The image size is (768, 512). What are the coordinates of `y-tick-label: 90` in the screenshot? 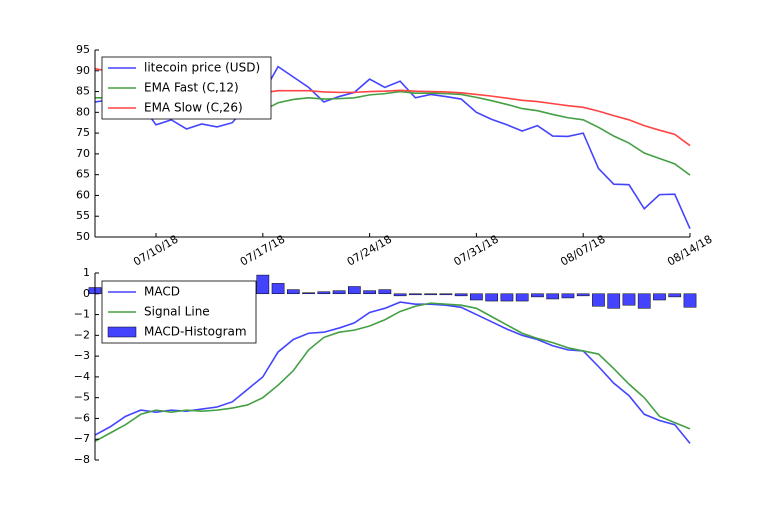 It's located at (83, 70).